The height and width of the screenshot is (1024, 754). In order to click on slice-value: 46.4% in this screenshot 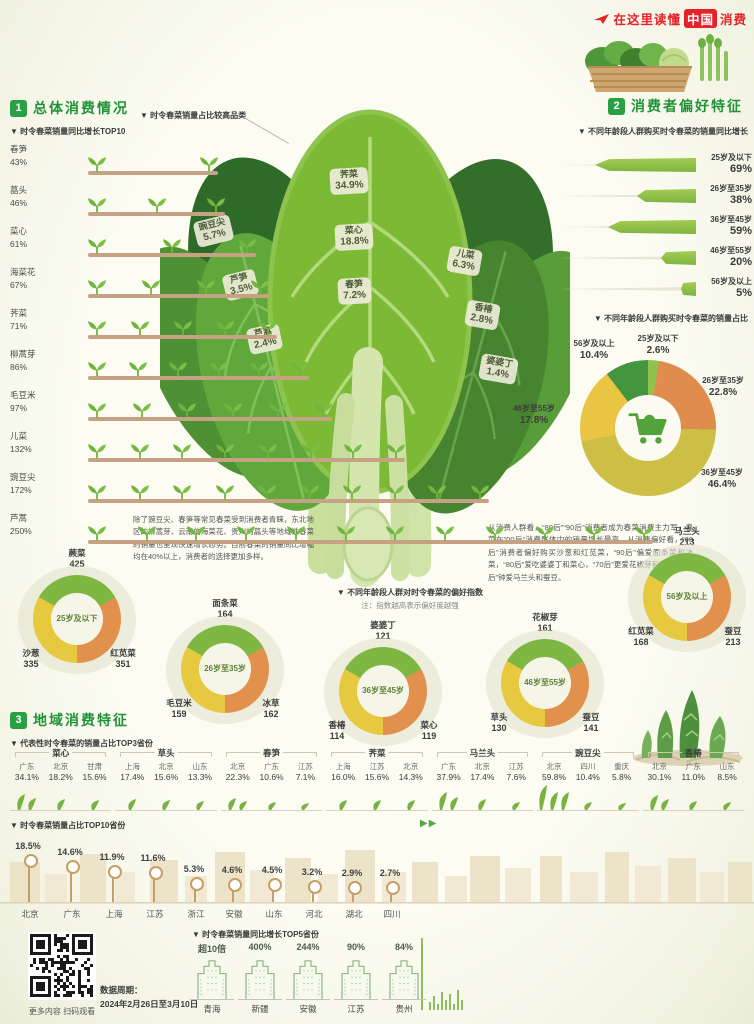, I will do `click(722, 485)`.